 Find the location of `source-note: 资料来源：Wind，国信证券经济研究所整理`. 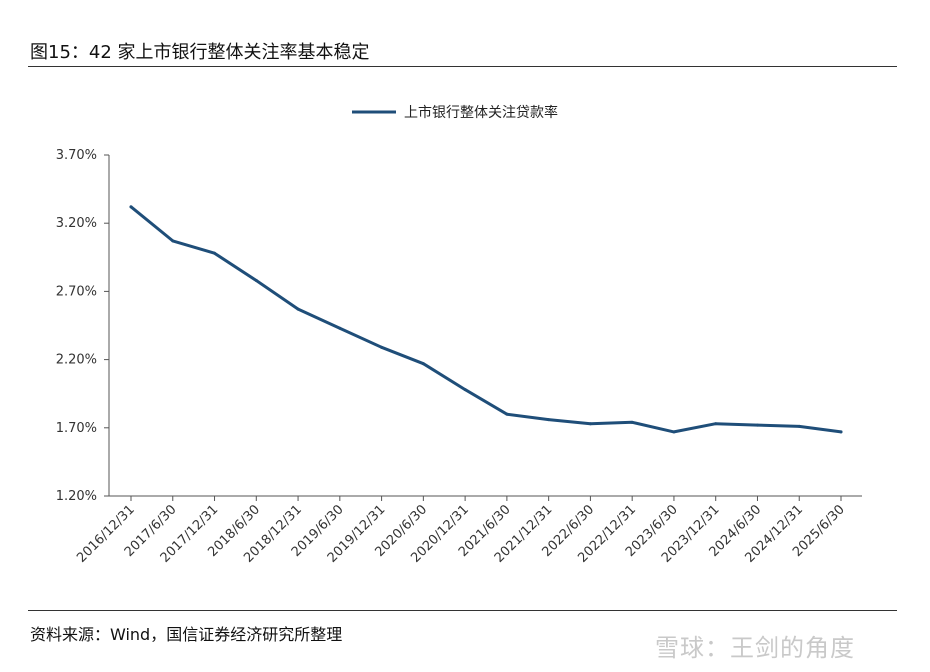

source-note: 资料来源：Wind，国信证券经济研究所整理 is located at coordinates (186, 634).